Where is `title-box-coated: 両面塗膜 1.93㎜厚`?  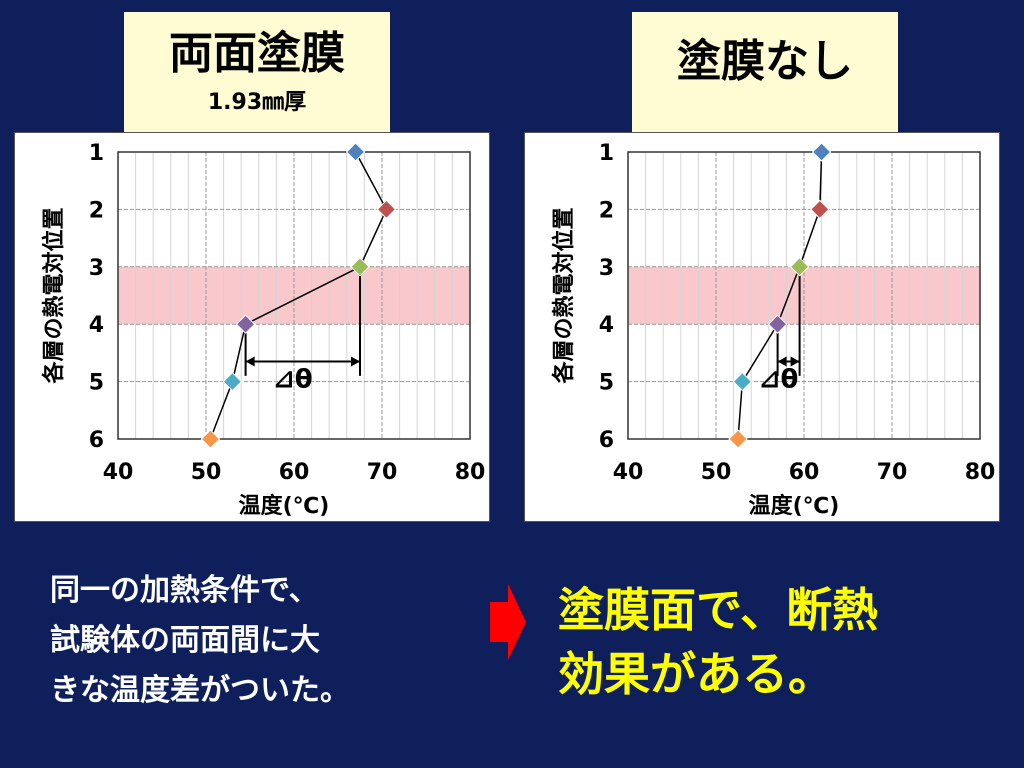 title-box-coated: 両面塗膜 1.93㎜厚 is located at coordinates (257, 73).